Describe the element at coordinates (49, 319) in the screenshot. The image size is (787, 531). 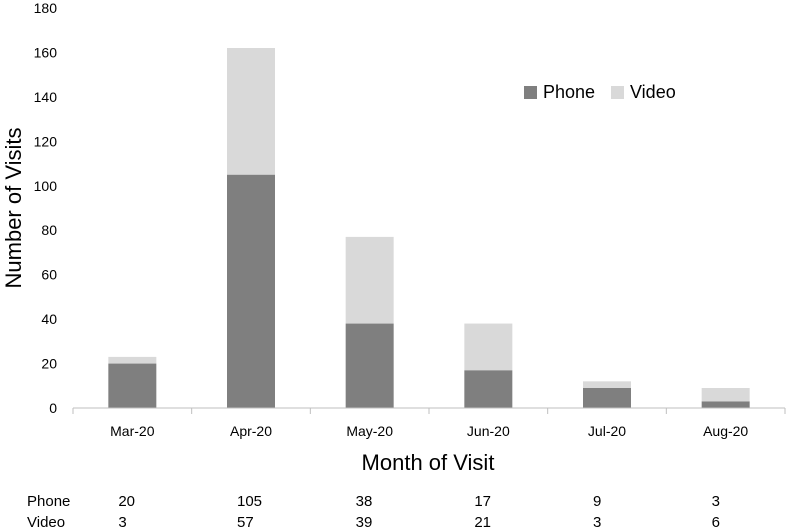
I see `y-tick-label: 40` at that location.